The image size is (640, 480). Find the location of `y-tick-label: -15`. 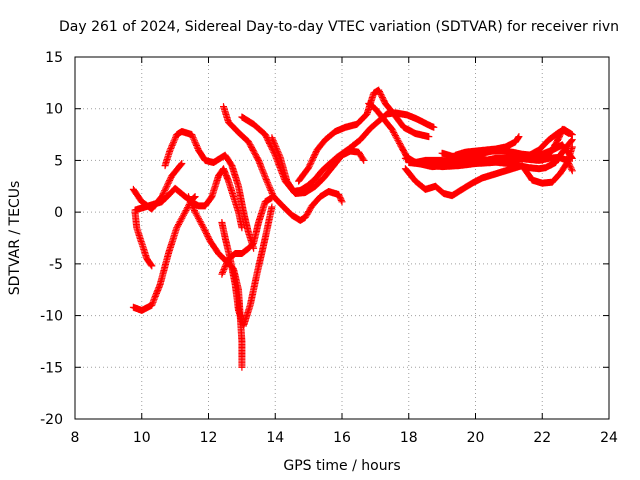

y-tick-label: -15 is located at coordinates (51, 368).